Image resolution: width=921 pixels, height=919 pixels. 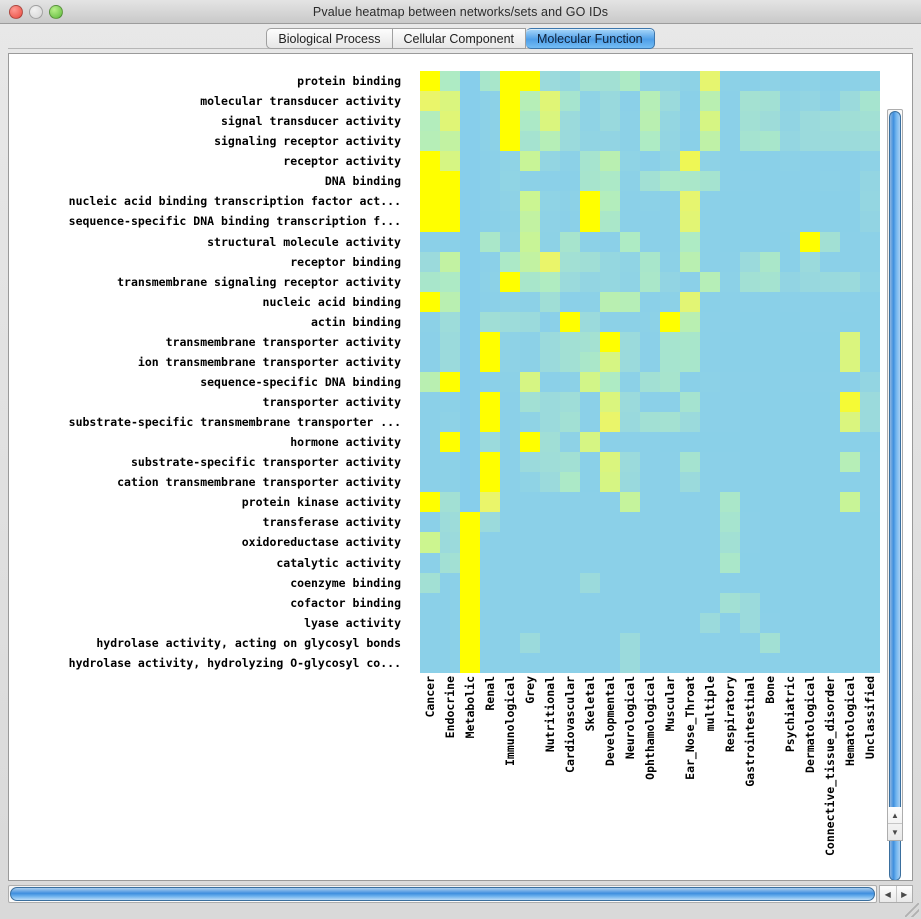 I want to click on vertical-scrollbar, so click(x=895, y=494).